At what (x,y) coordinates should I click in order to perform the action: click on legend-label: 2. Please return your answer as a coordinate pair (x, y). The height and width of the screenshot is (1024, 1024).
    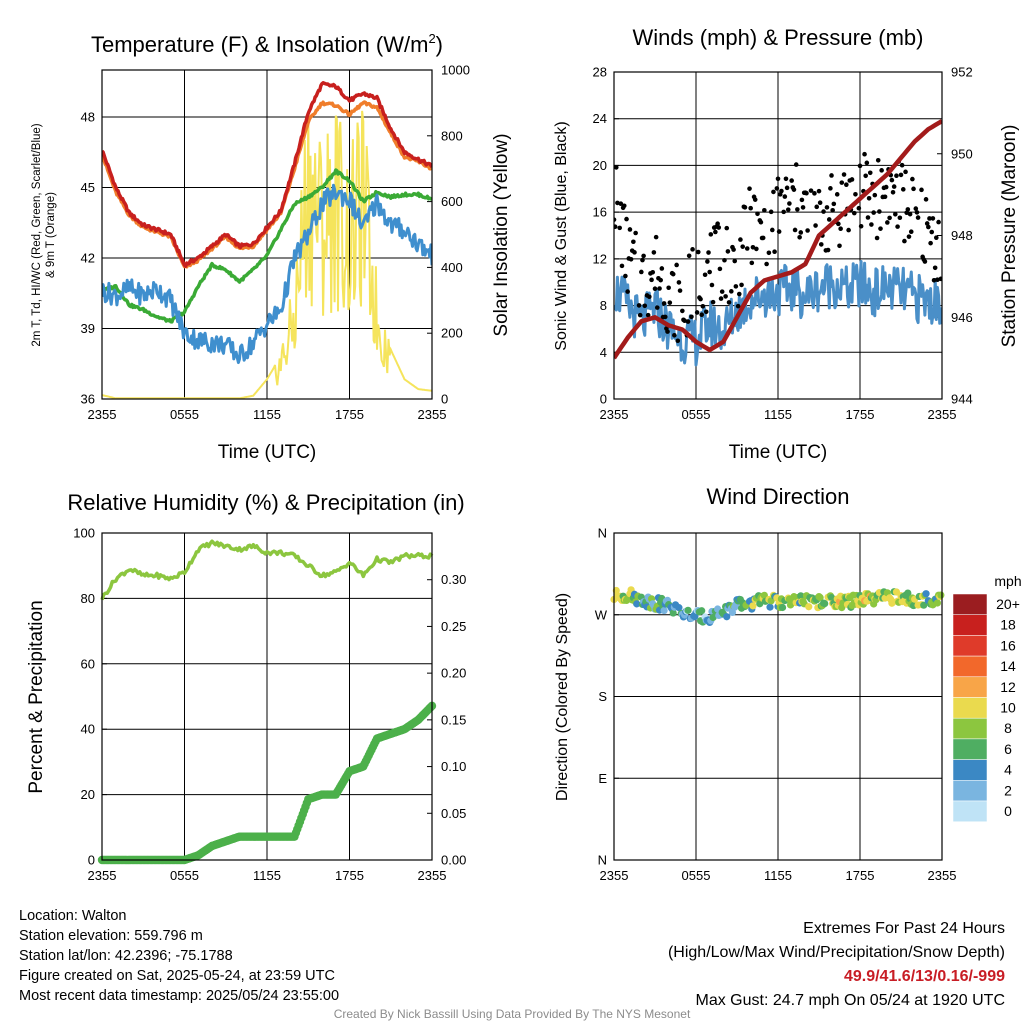
    Looking at the image, I should click on (1008, 790).